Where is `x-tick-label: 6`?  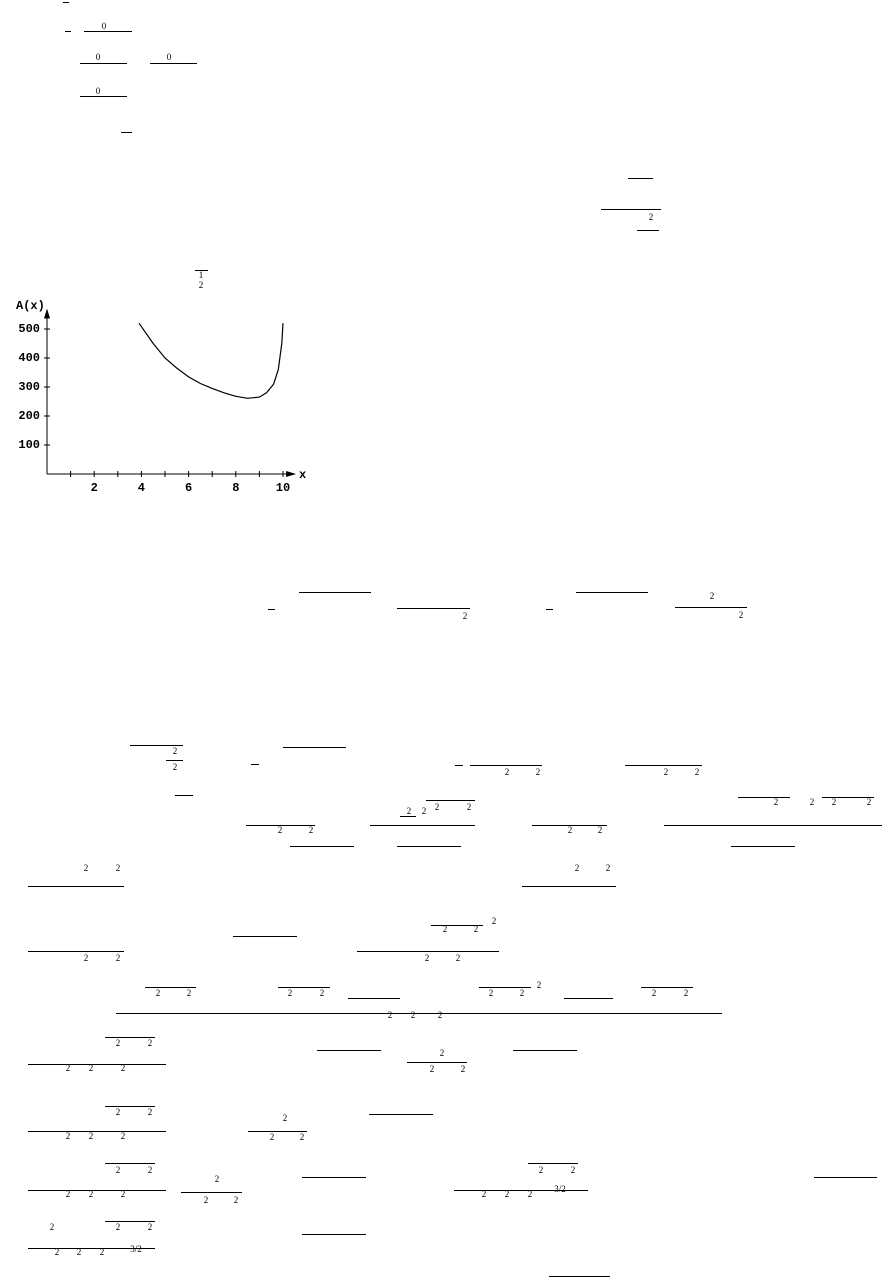 x-tick-label: 6 is located at coordinates (188, 488).